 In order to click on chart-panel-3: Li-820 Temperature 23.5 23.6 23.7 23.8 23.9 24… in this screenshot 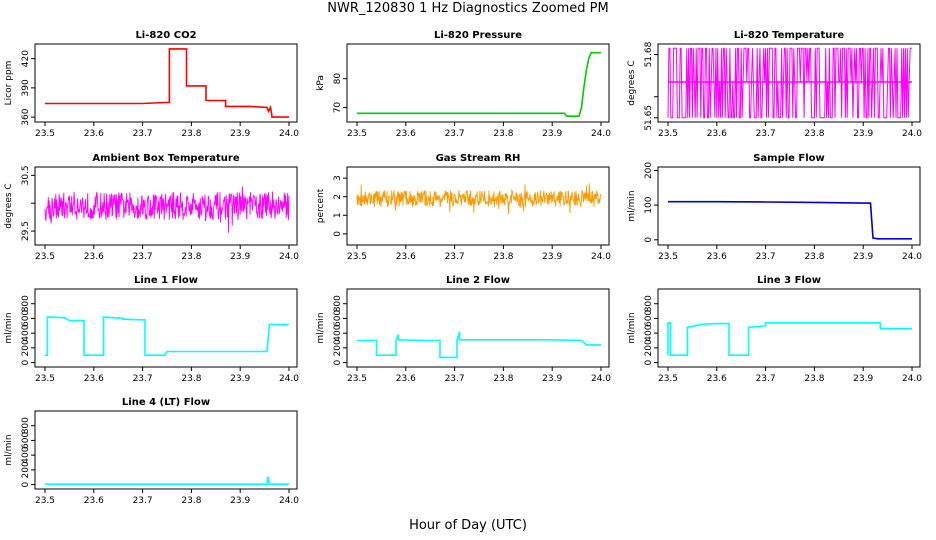, I will do `click(774, 84)`.